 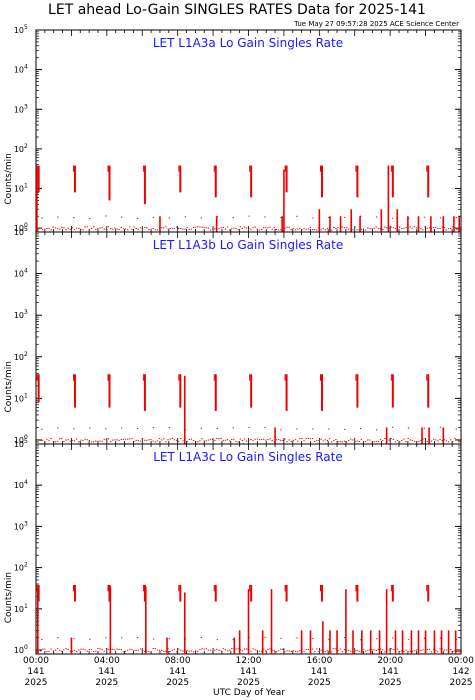 What do you see at coordinates (26, 67) in the screenshot?
I see `y-tick-exponent: 4` at bounding box center [26, 67].